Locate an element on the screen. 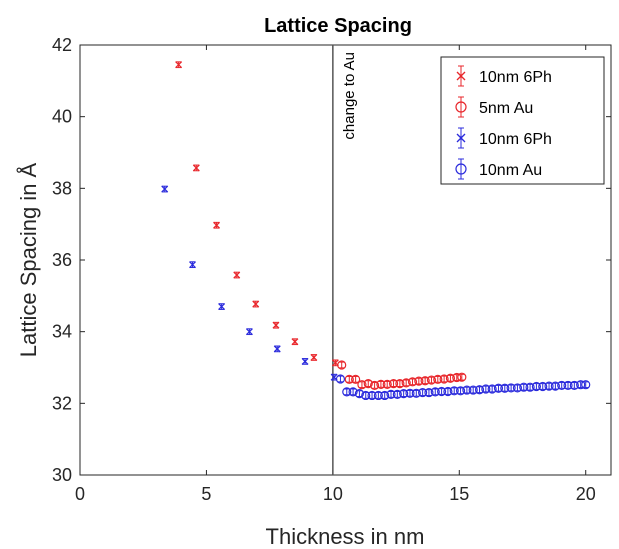 The width and height of the screenshot is (619, 549). y-axis-label: Lattice Spacing in Å is located at coordinates (28, 259).